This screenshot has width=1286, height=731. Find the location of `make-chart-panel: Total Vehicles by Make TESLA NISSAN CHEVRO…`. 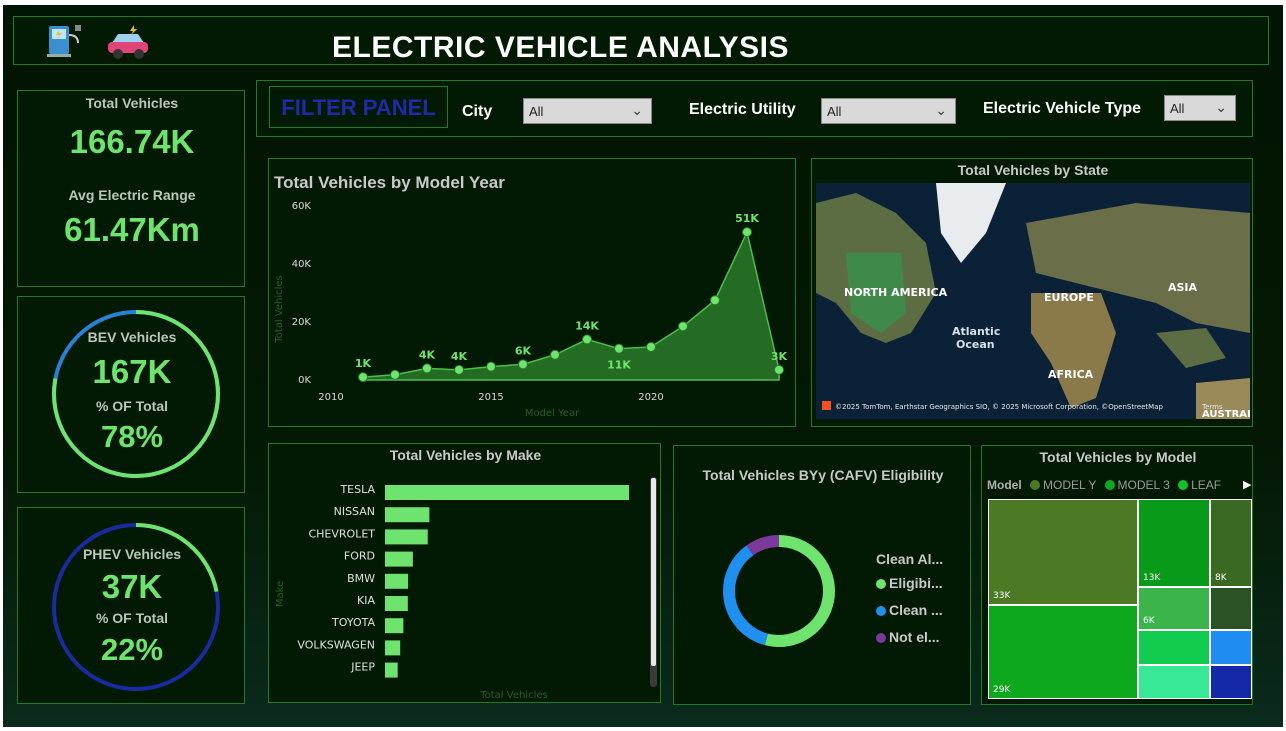

make-chart-panel: Total Vehicles by Make TESLA NISSAN CHEVRO… is located at coordinates (464, 573).